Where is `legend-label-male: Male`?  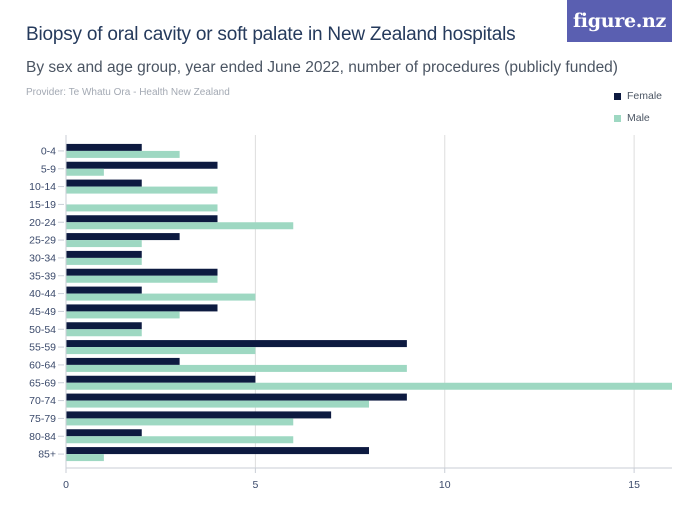 legend-label-male: Male is located at coordinates (638, 118).